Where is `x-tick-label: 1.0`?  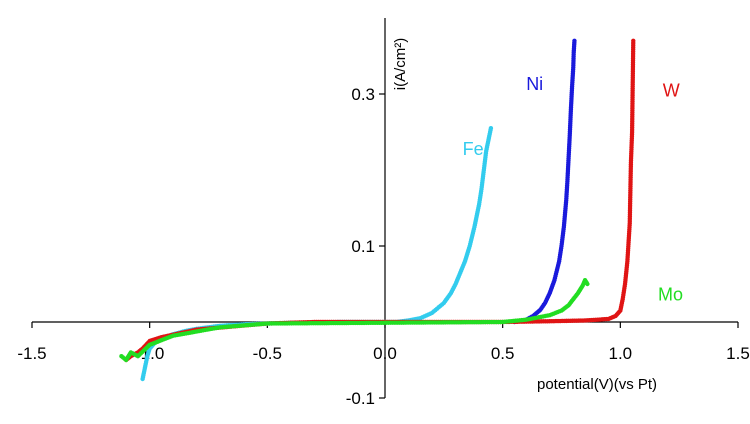
x-tick-label: 1.0 is located at coordinates (621, 353).